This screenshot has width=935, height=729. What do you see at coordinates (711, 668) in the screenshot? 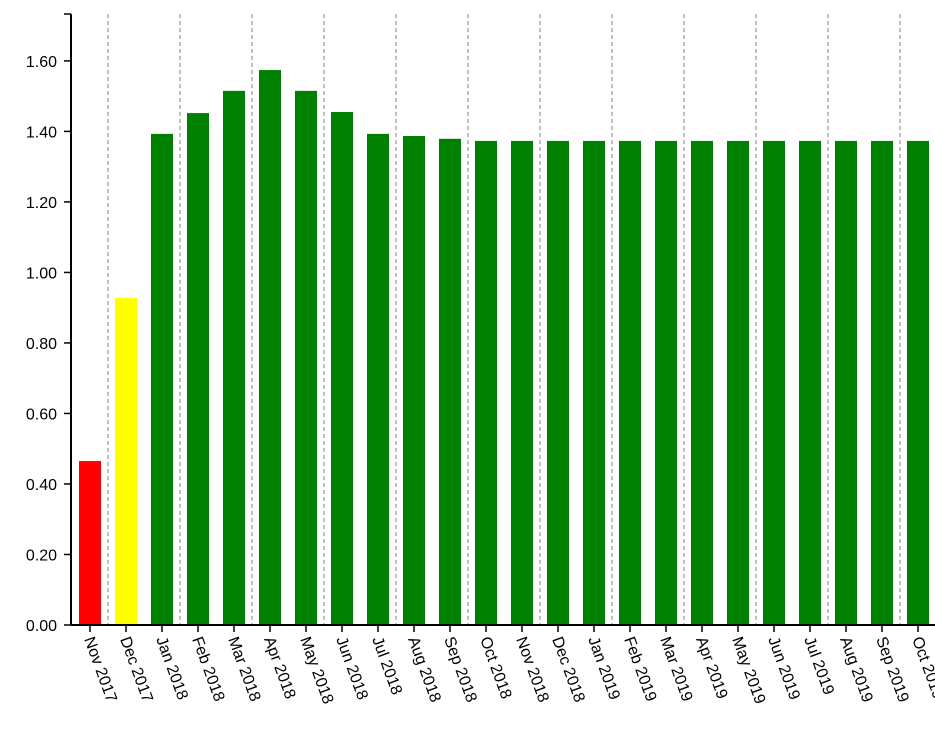
I see `x-tick-label: Apr 2019` at bounding box center [711, 668].